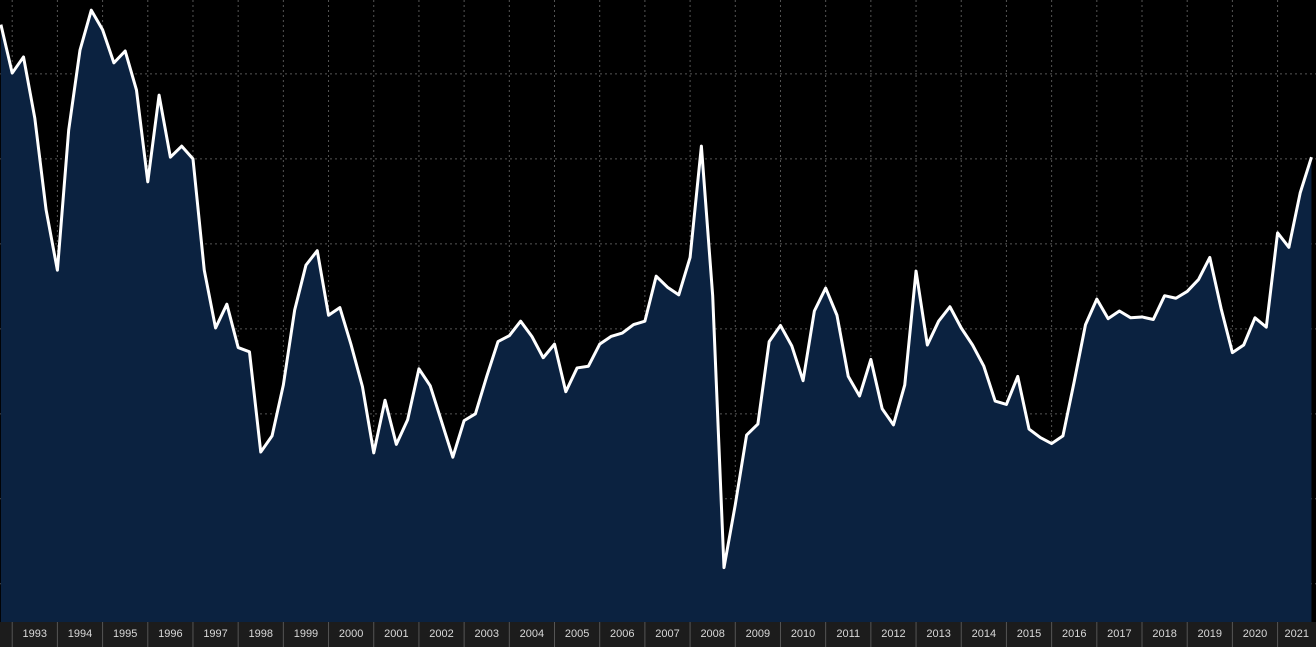  I want to click on x-tick-label: 1998, so click(261, 634).